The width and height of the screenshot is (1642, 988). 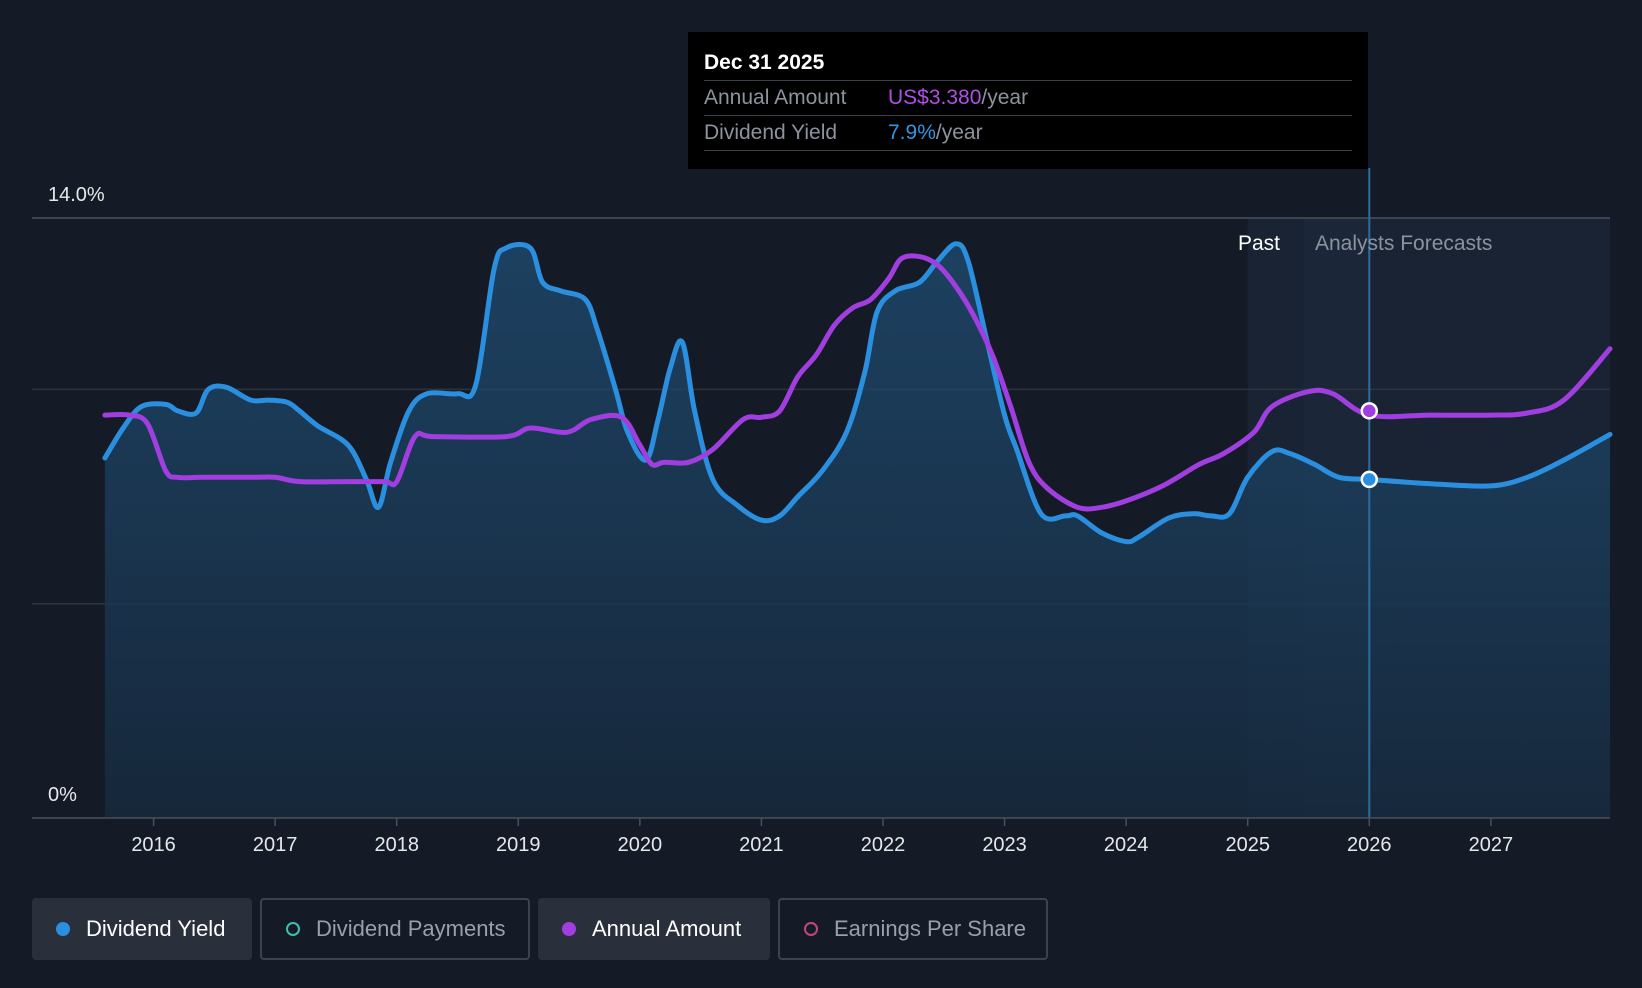 I want to click on x-tick-label: 2026, so click(x=1369, y=845).